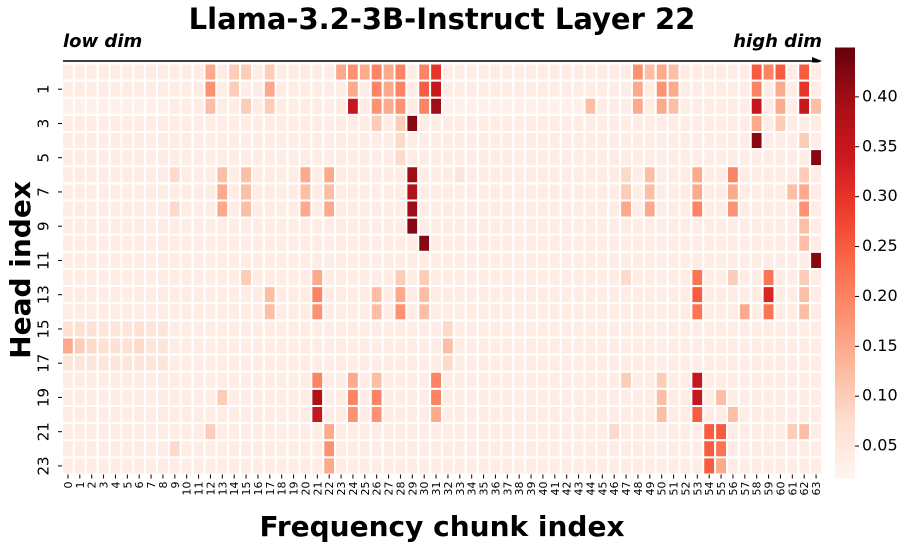 The image size is (914, 552). Describe the element at coordinates (44, 294) in the screenshot. I see `y-tick-label: 13` at that location.